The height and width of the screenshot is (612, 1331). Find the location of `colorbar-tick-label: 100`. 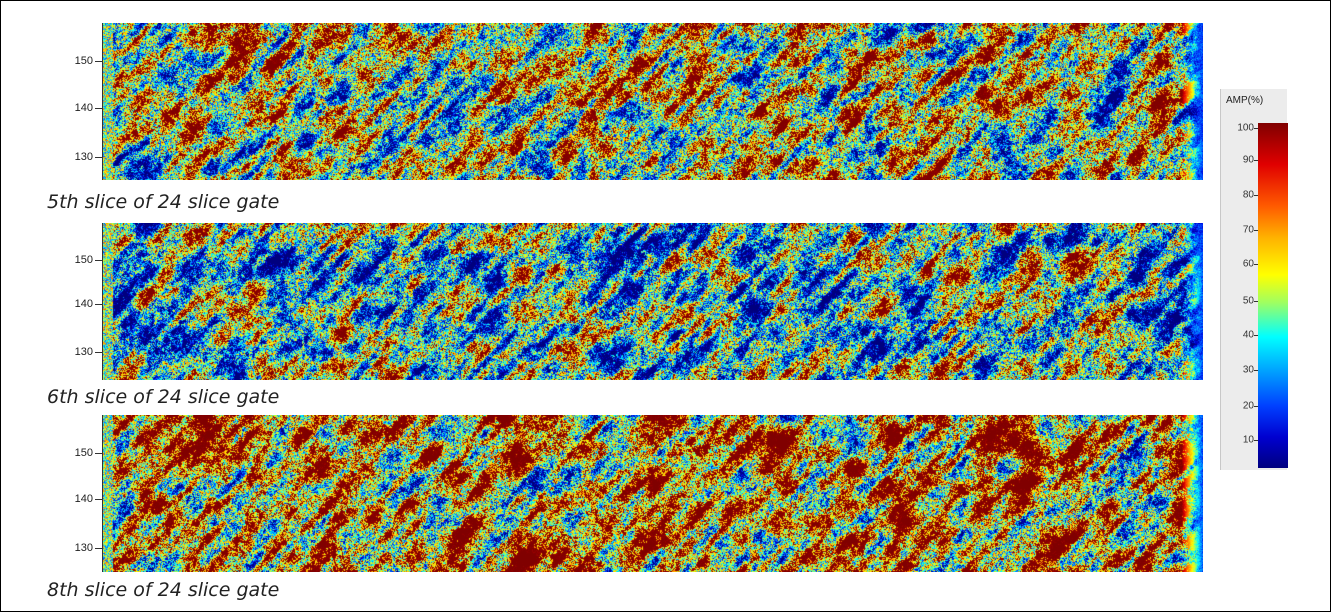

colorbar-tick-label: 100 is located at coordinates (1245, 128).